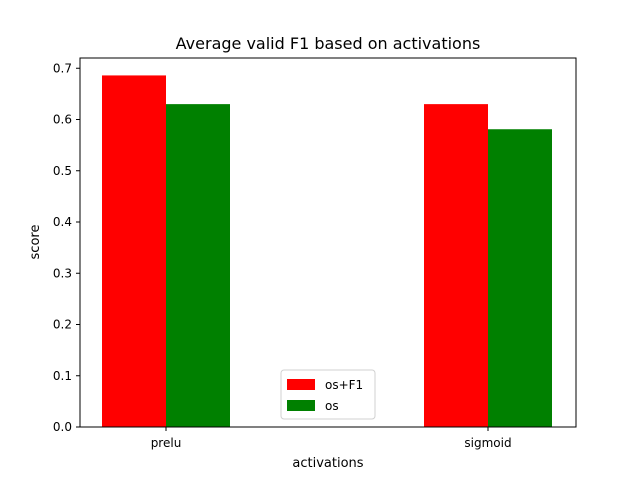 This screenshot has height=480, width=640. I want to click on legend: os+F1 os, so click(328, 394).